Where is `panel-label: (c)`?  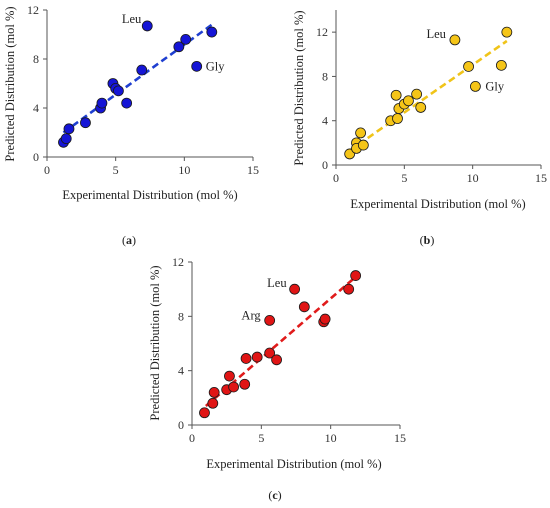
panel-label: (c) is located at coordinates (274, 495).